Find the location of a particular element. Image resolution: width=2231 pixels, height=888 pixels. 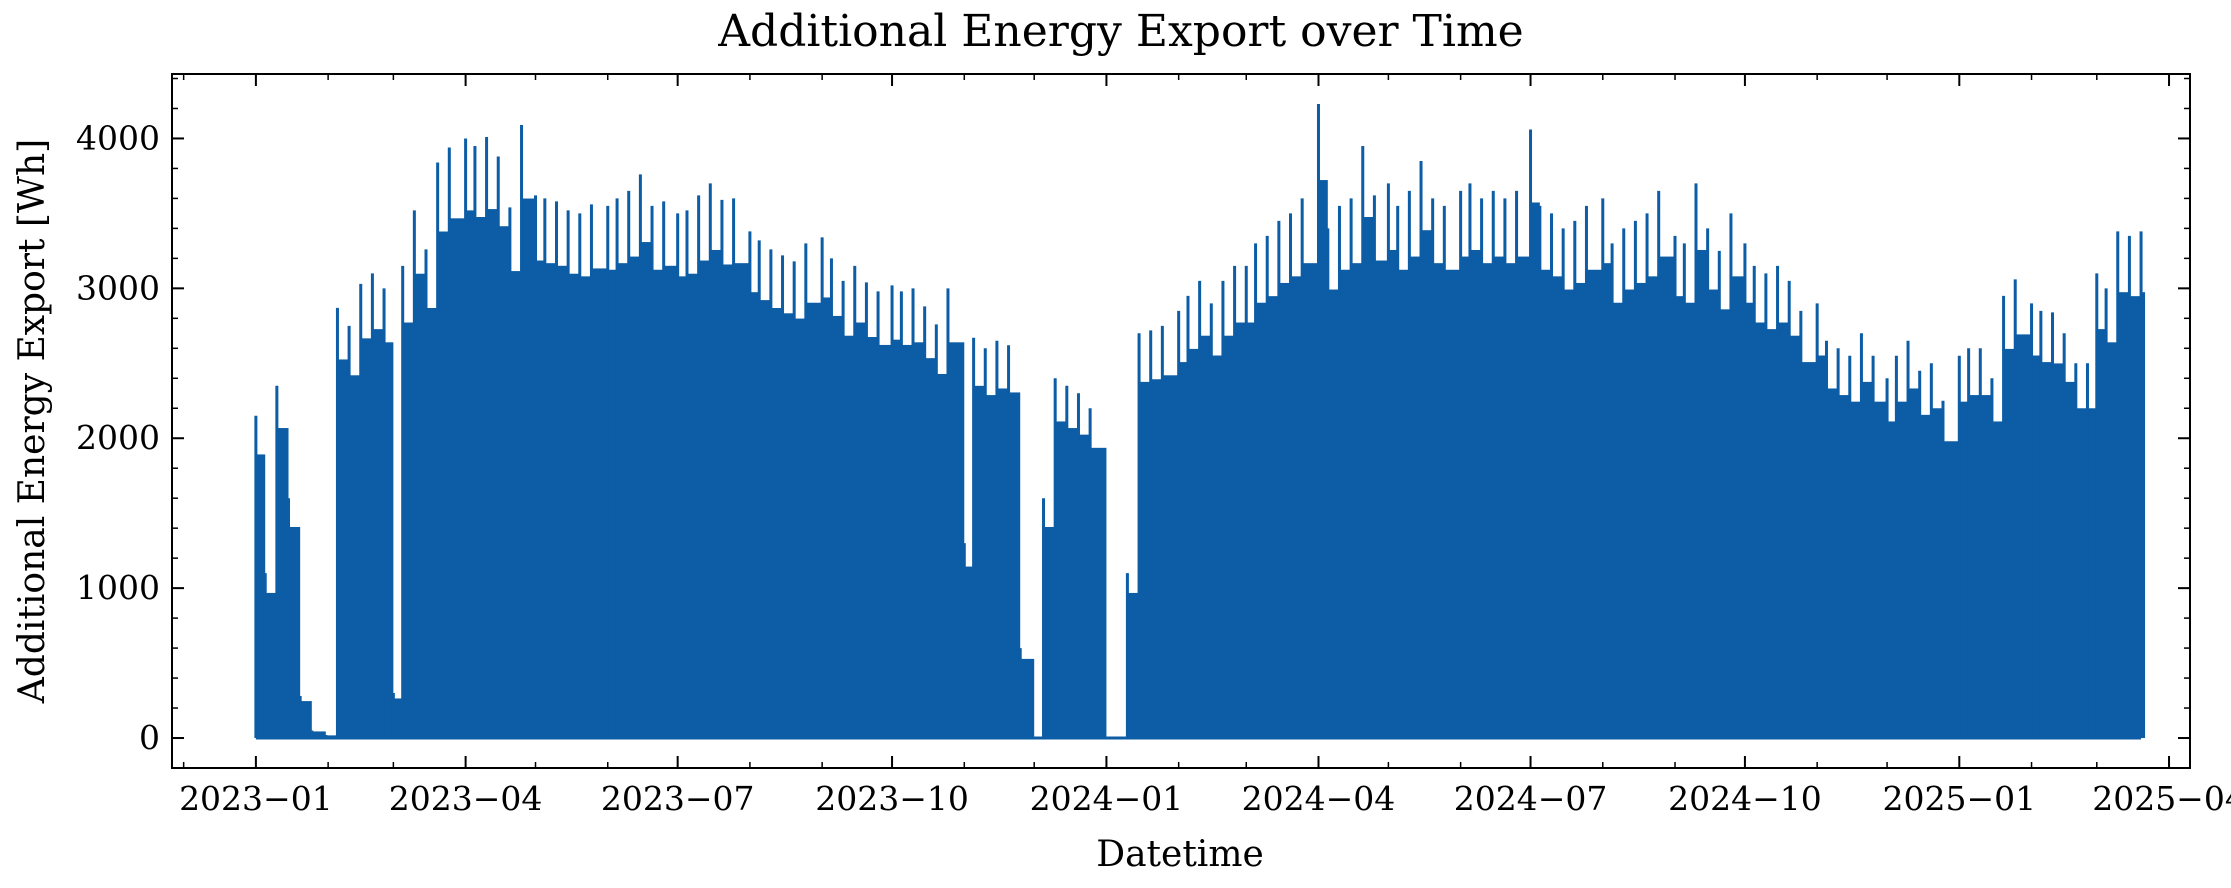

y-axis-label: Additional Energy Export [Wh] is located at coordinates (32, 421).